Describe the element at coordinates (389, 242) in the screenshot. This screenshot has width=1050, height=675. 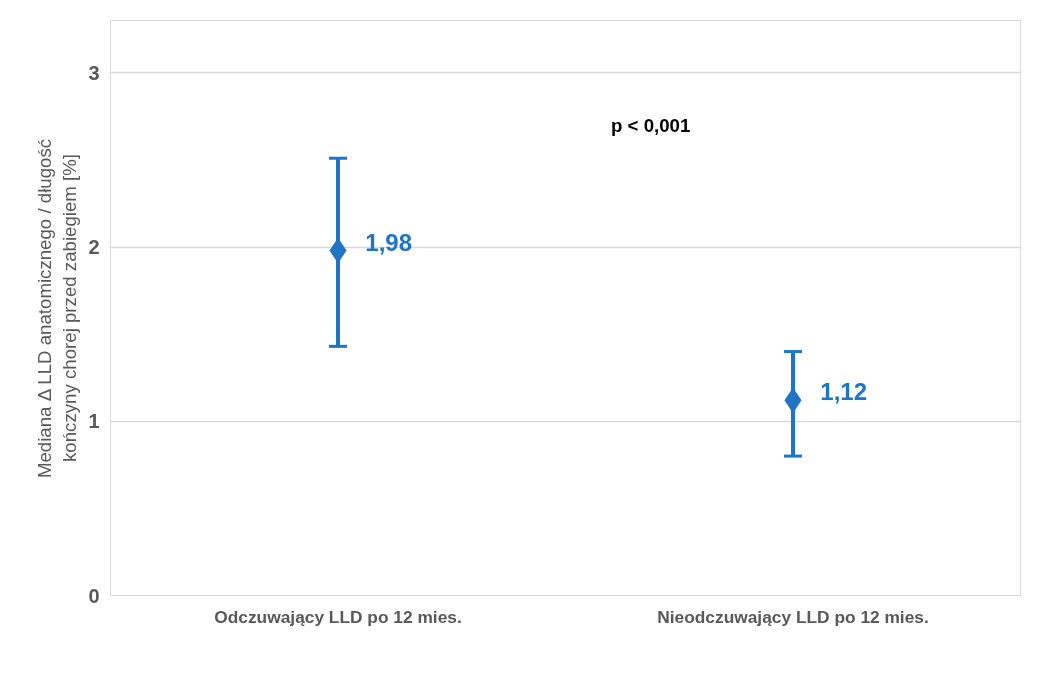
I see `data-label: 1,98` at that location.